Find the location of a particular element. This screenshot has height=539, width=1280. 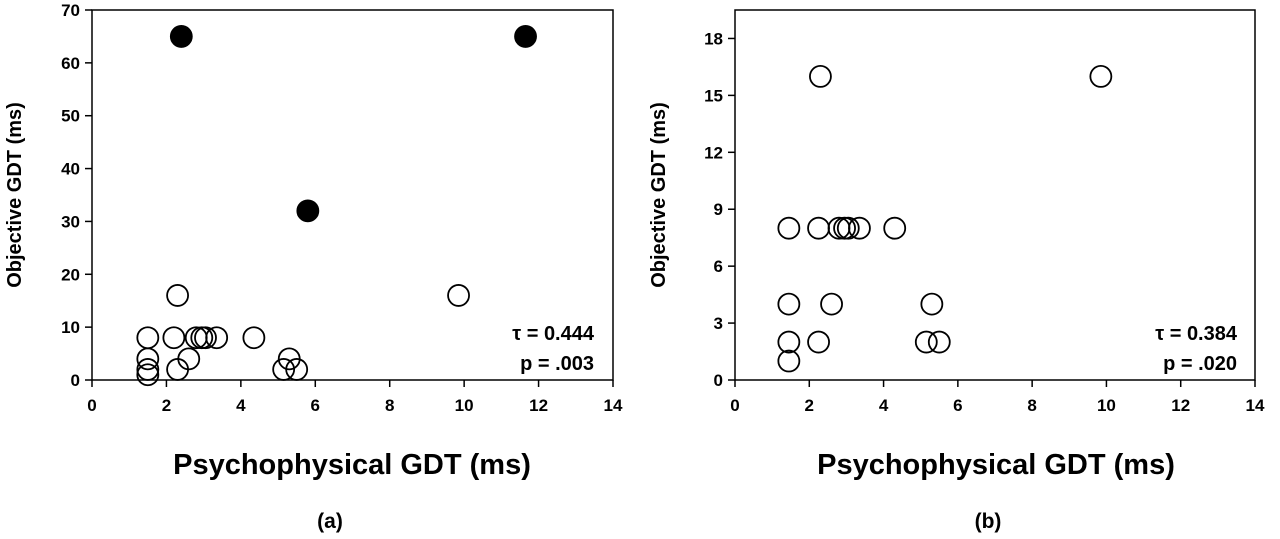

y-tick-label: 18 is located at coordinates (713, 38).